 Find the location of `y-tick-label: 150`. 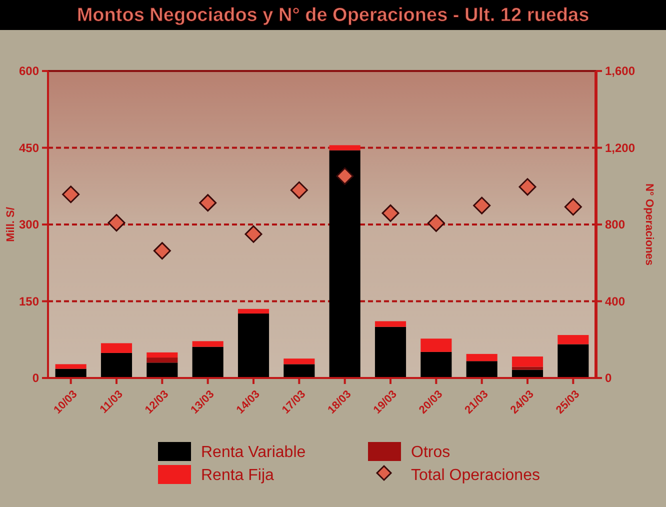

y-tick-label: 150 is located at coordinates (29, 301).